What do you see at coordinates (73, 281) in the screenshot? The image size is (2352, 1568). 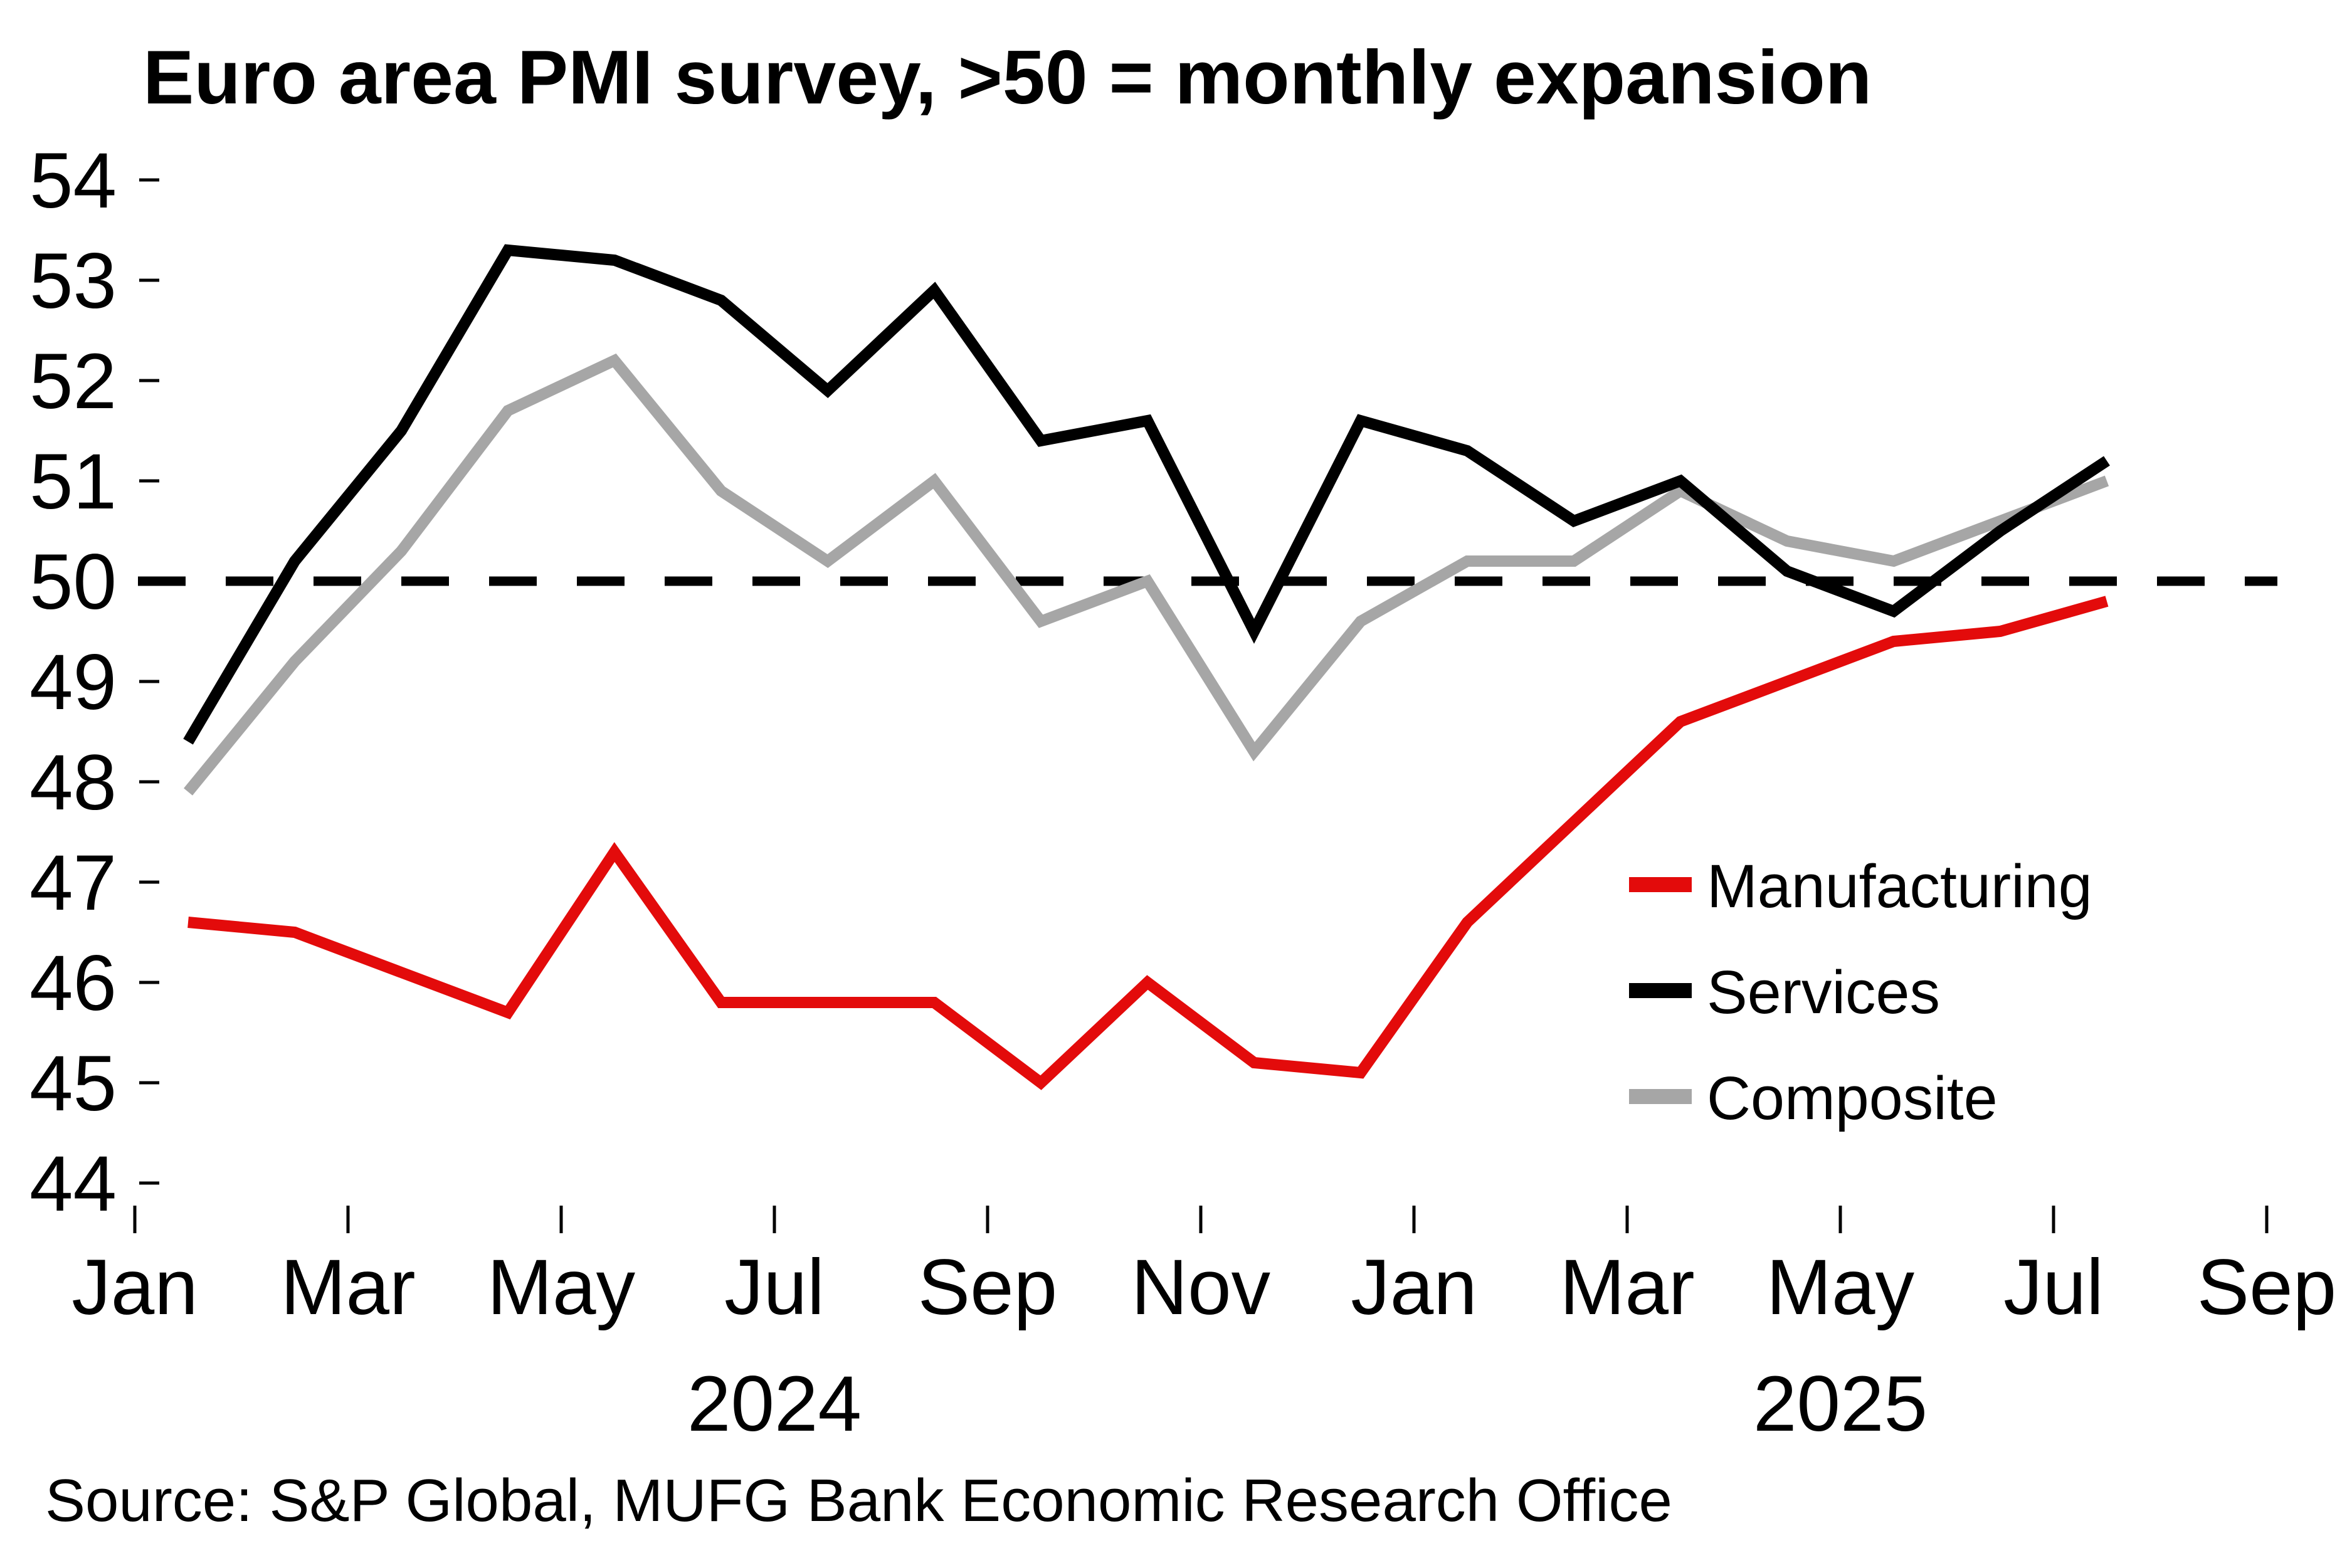 I see `y-axis-label: 53` at bounding box center [73, 281].